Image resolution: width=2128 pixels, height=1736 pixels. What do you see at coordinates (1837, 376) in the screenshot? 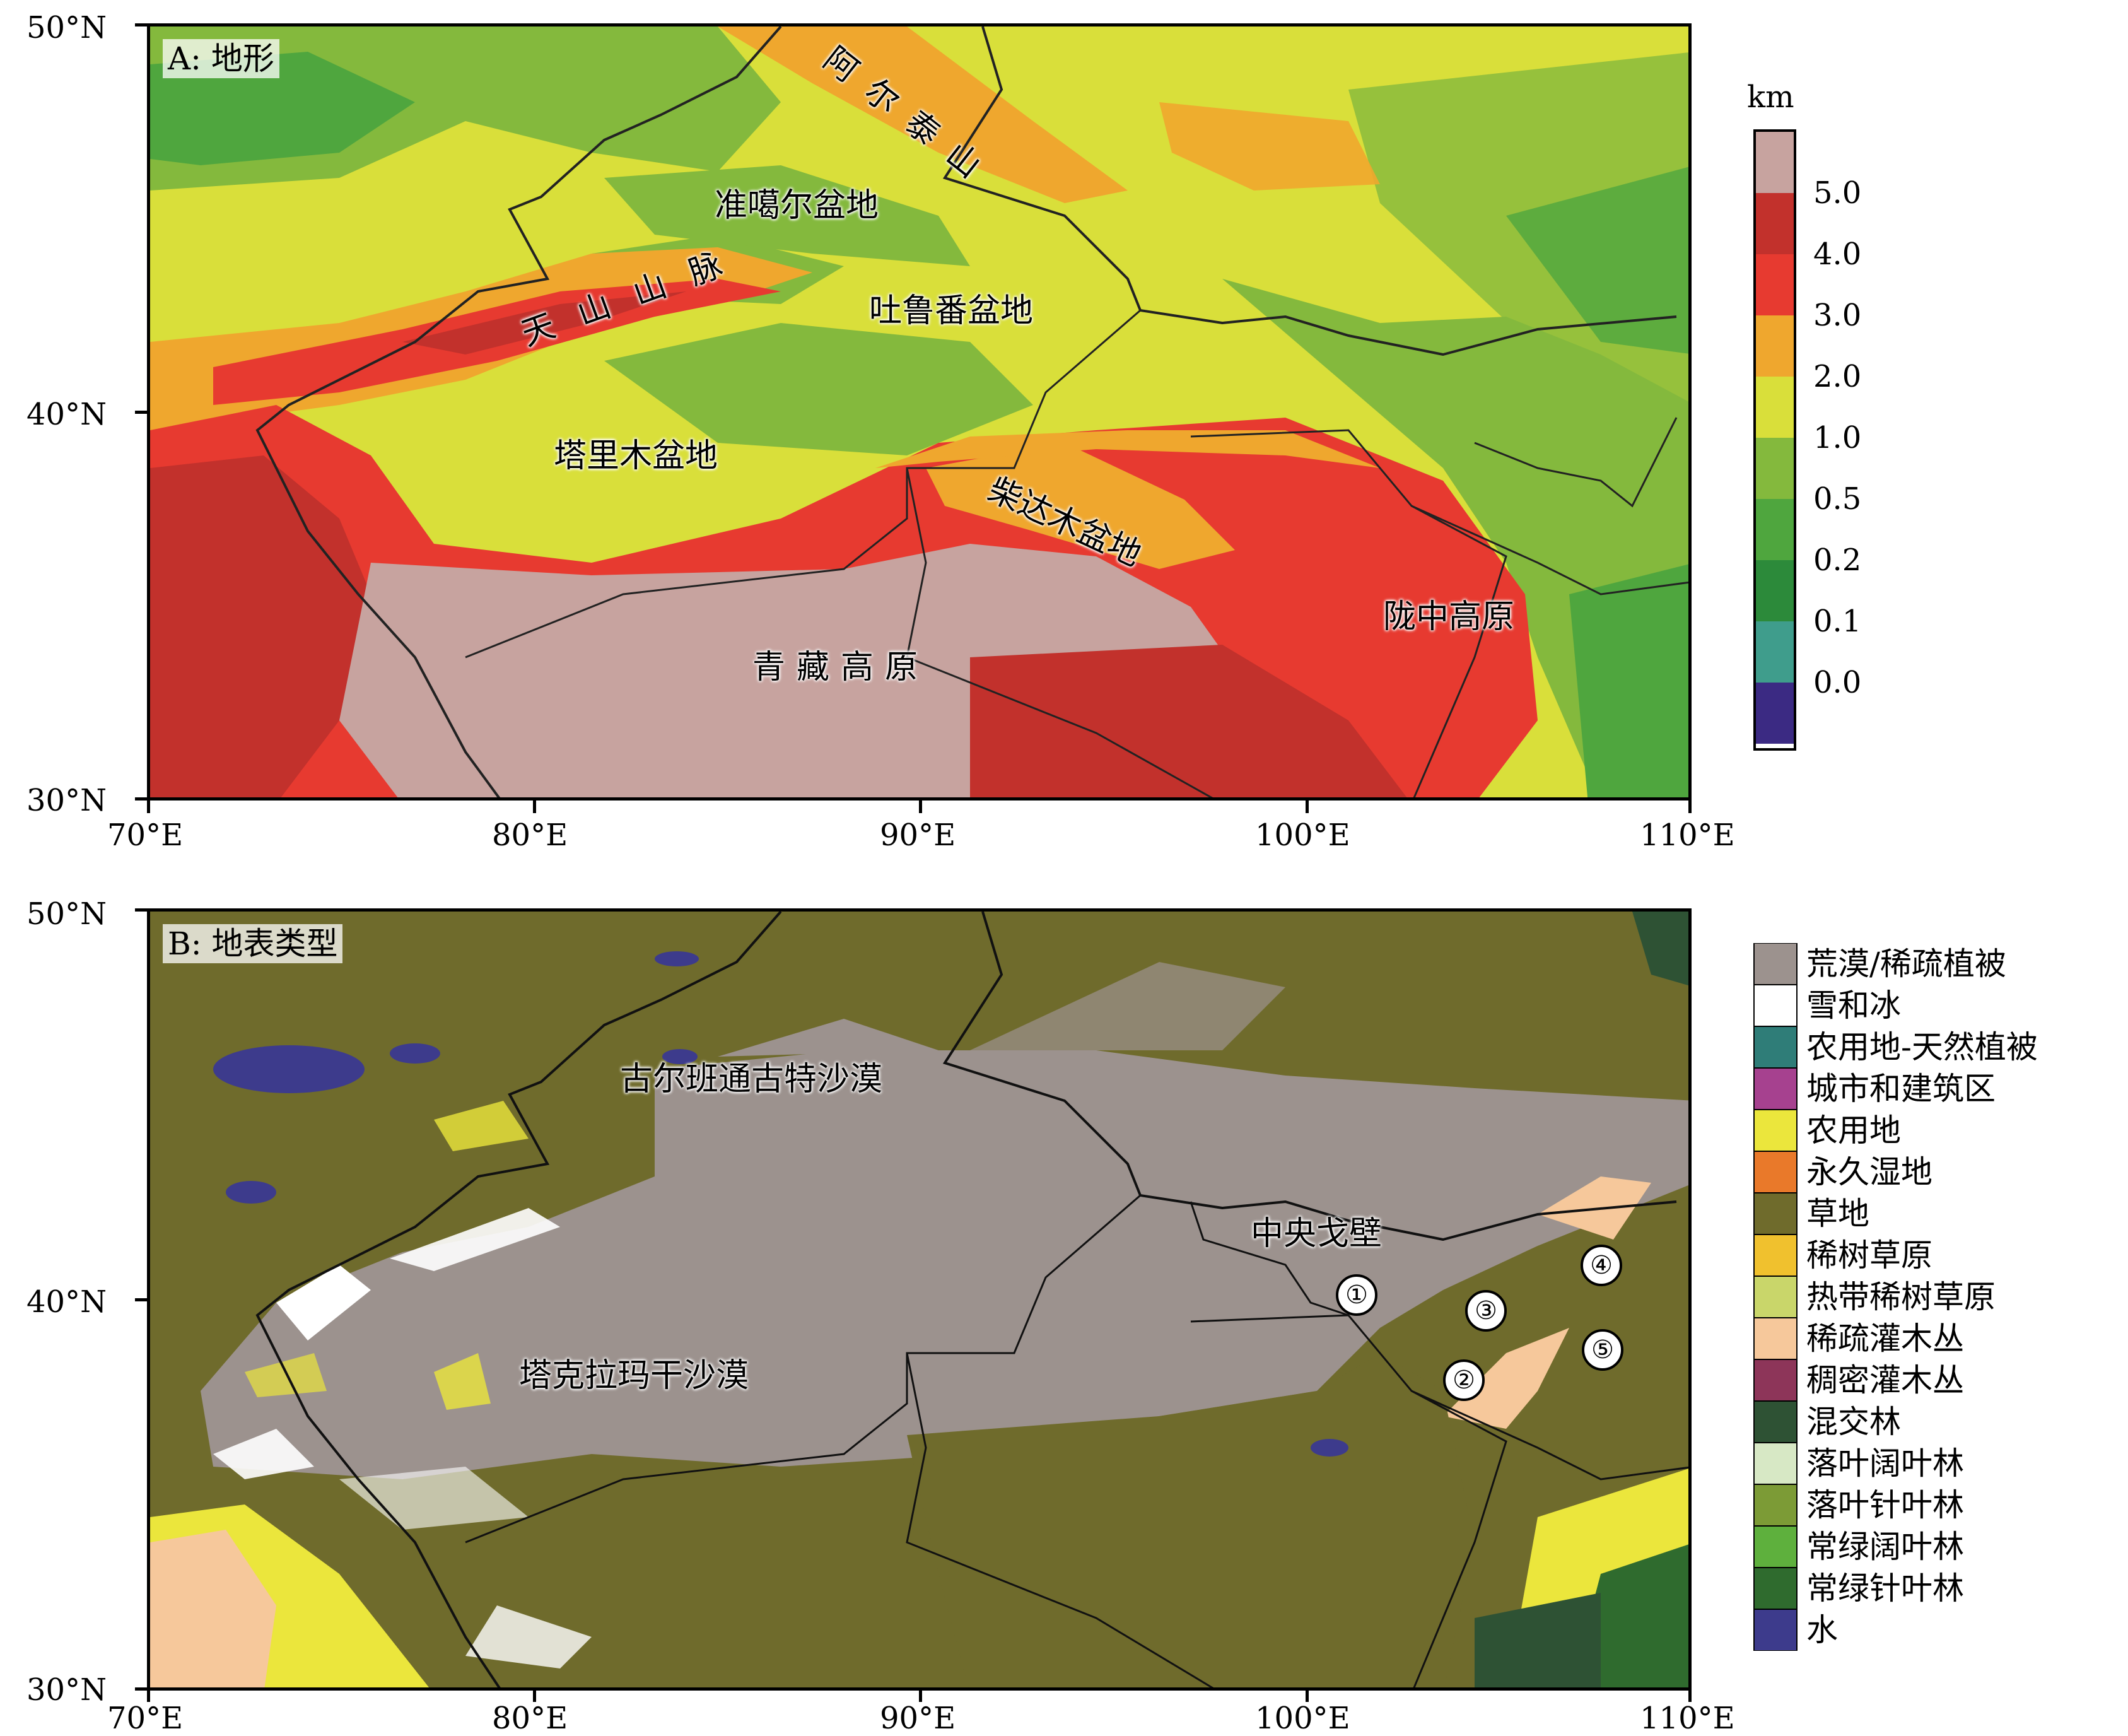
I see `colorbar-tick: 2.0` at bounding box center [1837, 376].